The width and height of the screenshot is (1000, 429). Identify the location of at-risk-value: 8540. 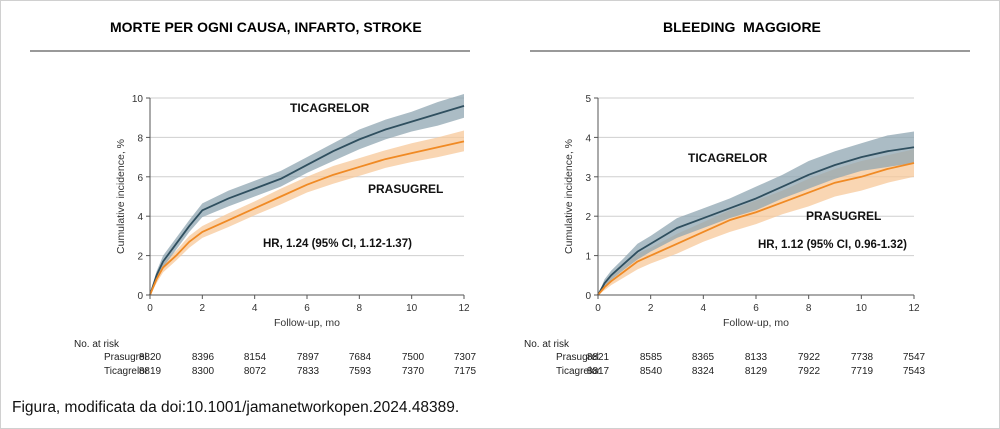
(651, 371).